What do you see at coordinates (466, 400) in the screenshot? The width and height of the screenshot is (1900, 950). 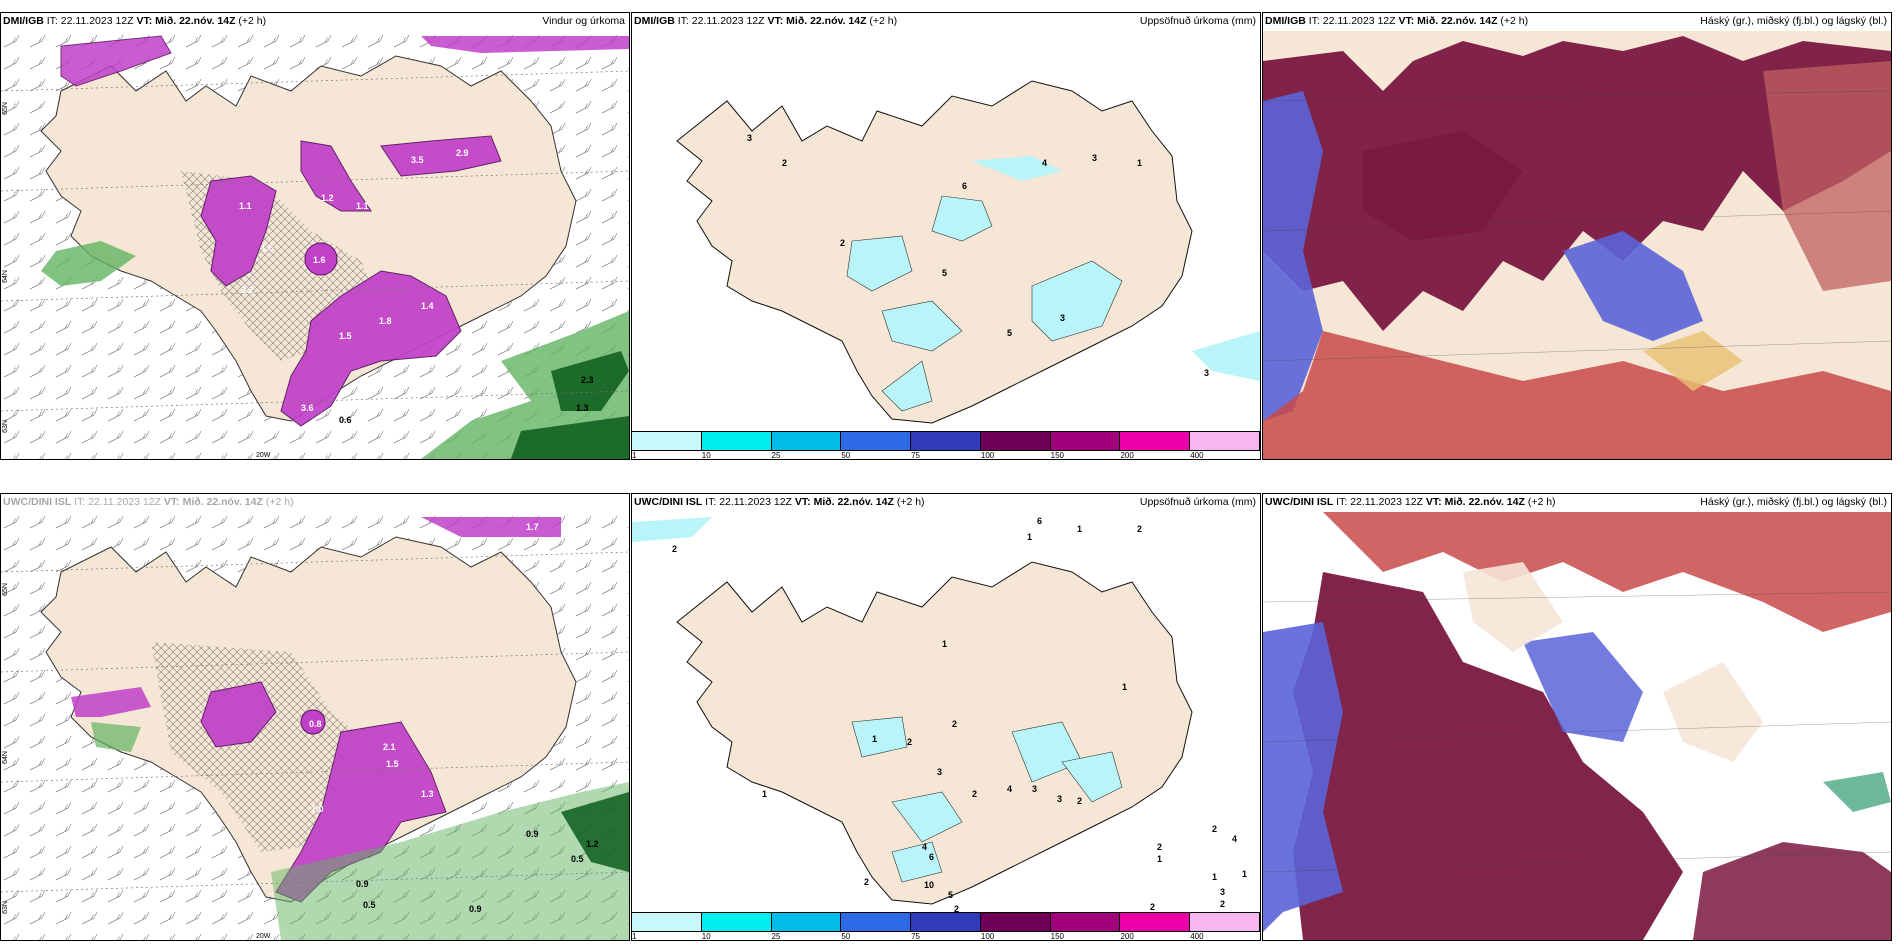 I see `precip-values-dark: 0.6 2.3 1.3` at bounding box center [466, 400].